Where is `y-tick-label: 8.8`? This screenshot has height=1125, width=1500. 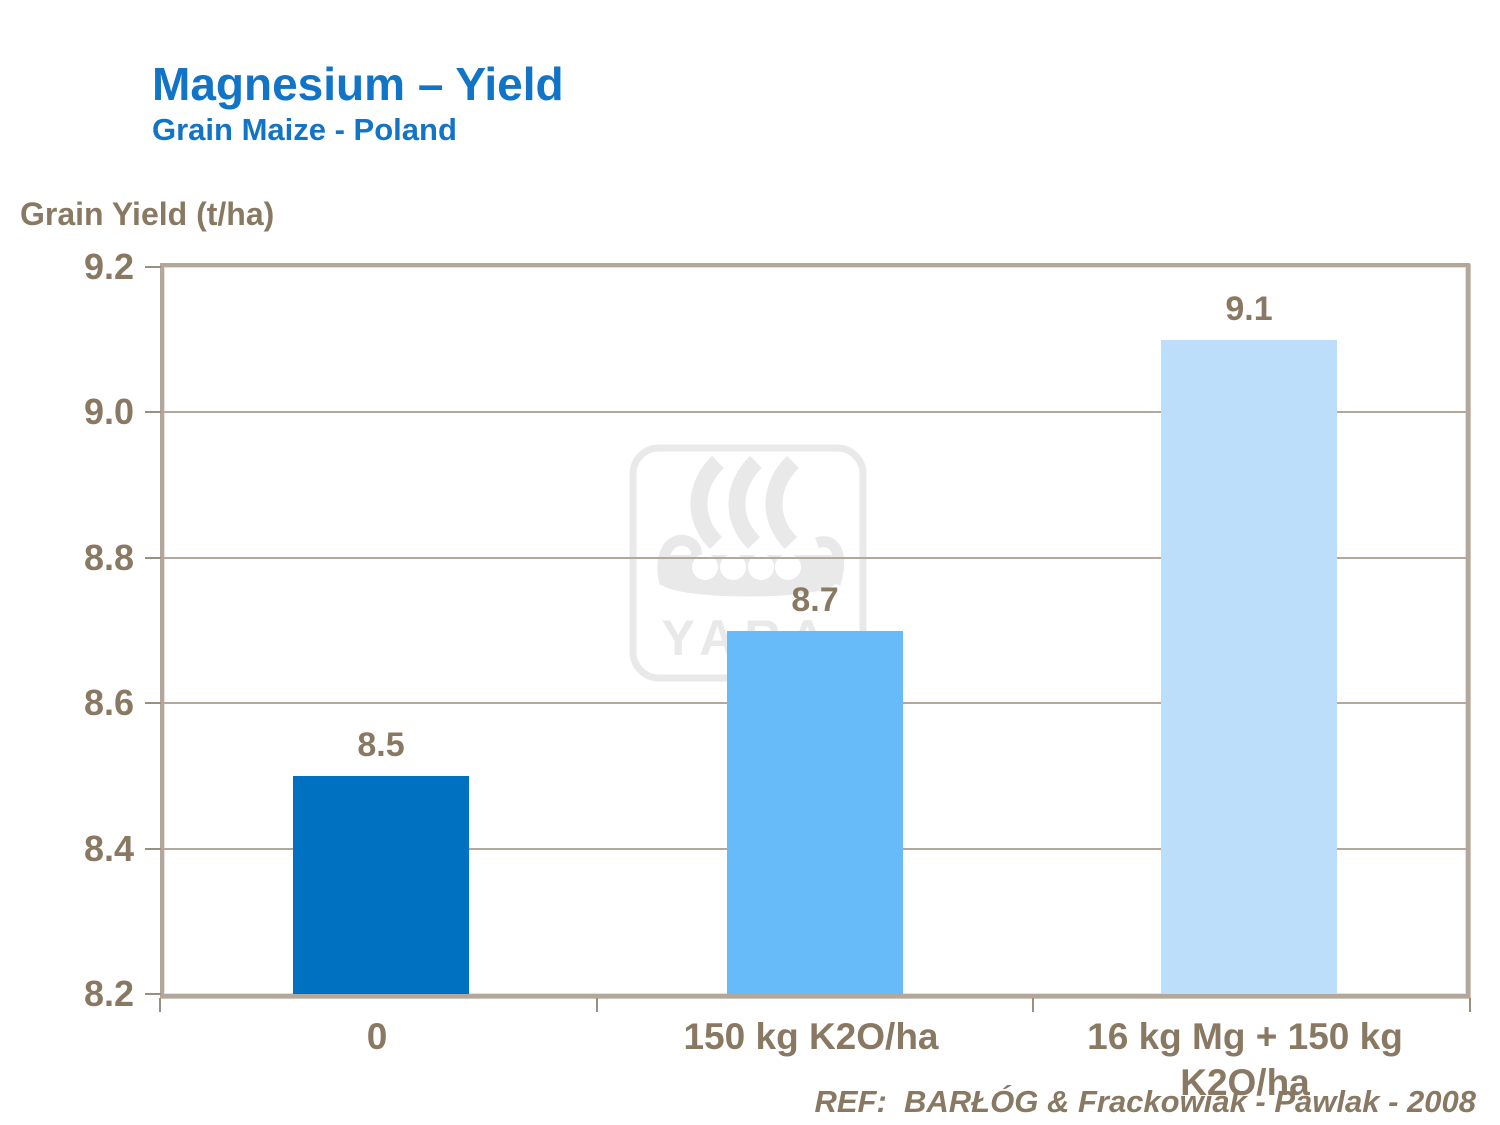
y-tick-label: 8.8 is located at coordinates (108, 557).